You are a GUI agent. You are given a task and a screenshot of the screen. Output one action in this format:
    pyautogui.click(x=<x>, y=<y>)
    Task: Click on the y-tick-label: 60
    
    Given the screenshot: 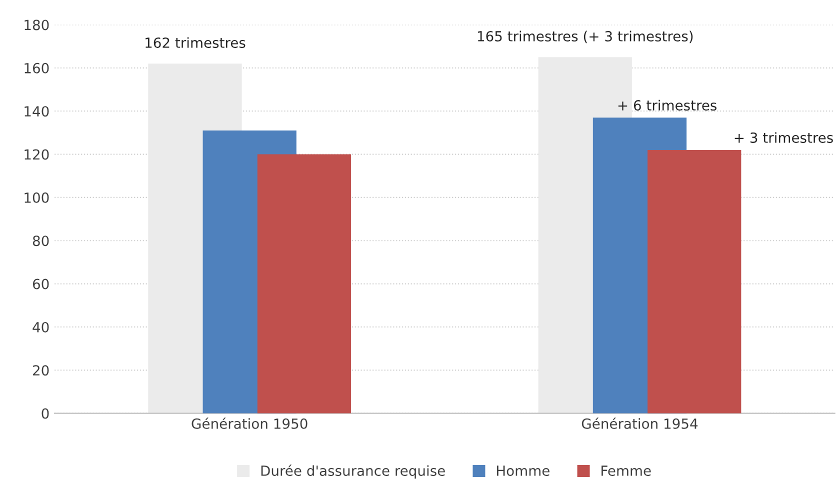 What is the action you would take?
    pyautogui.click(x=40, y=284)
    